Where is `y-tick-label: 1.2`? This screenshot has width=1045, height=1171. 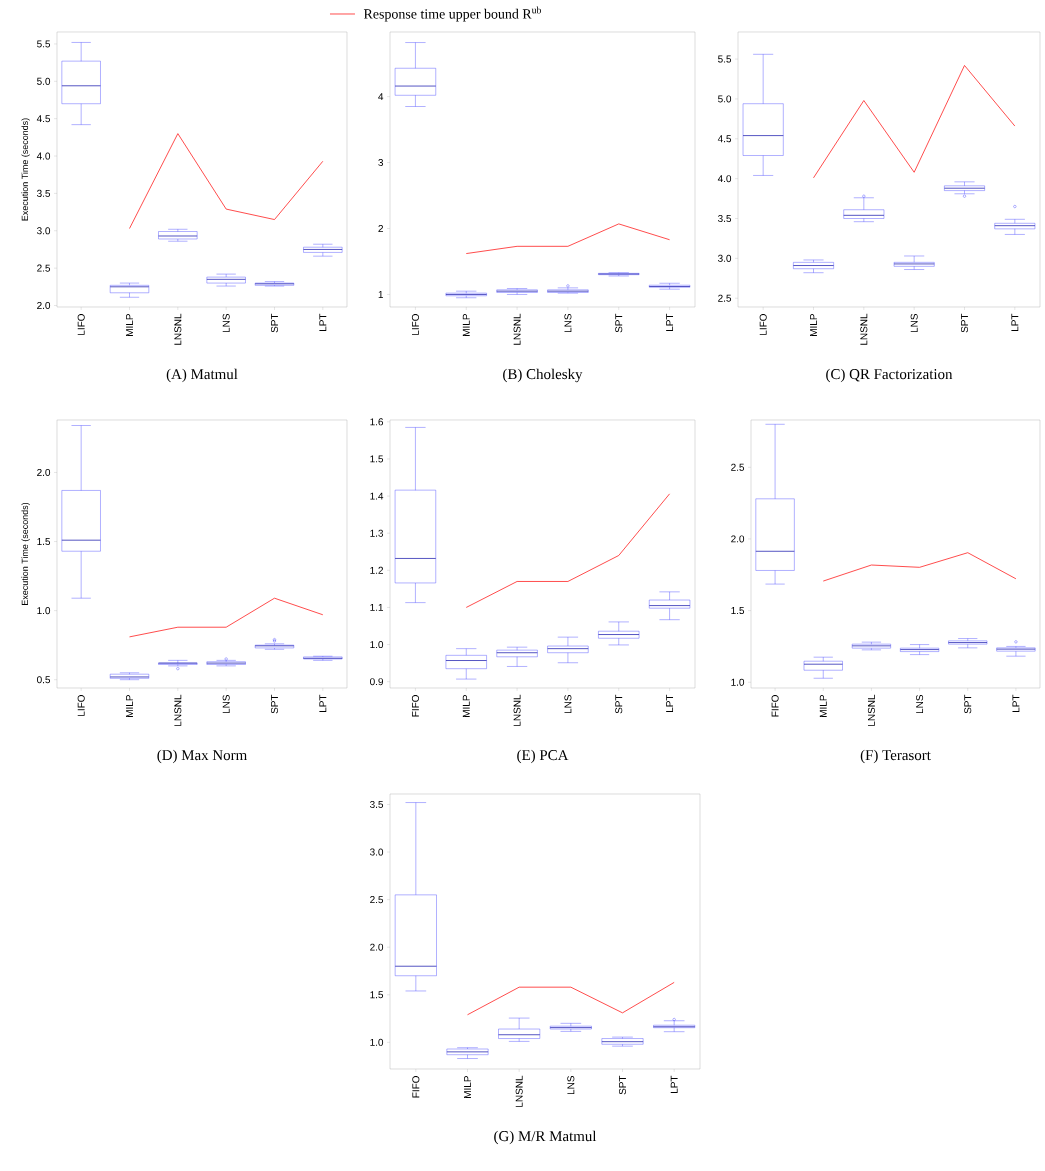 y-tick-label: 1.2 is located at coordinates (376, 570).